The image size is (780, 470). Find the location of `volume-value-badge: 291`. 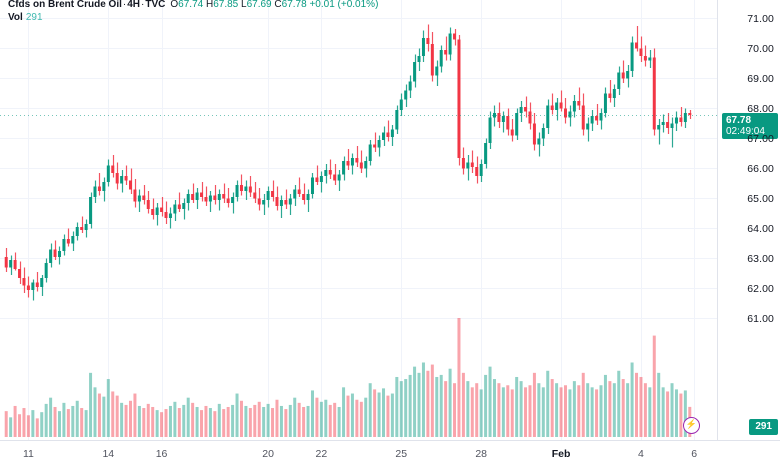

volume-value-badge: 291 is located at coordinates (763, 427).